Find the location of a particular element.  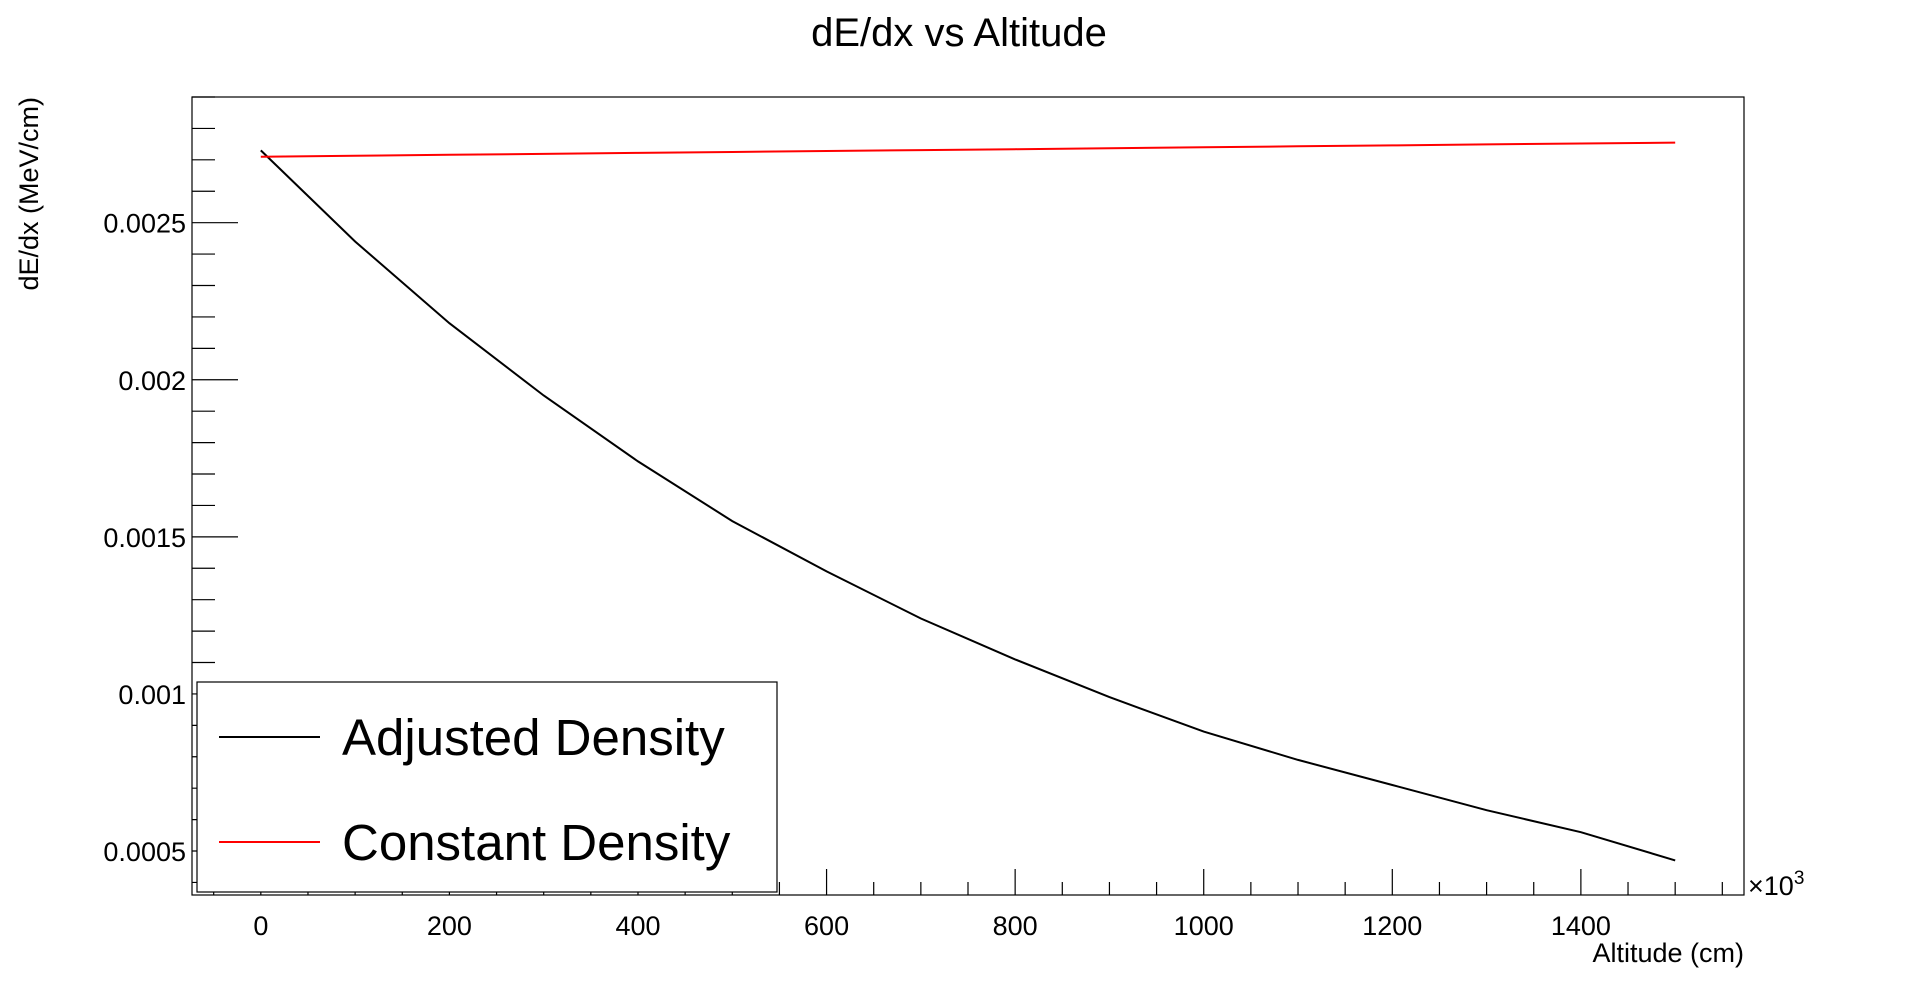

legend-label-constant-density: Constant Density is located at coordinates (536, 842).